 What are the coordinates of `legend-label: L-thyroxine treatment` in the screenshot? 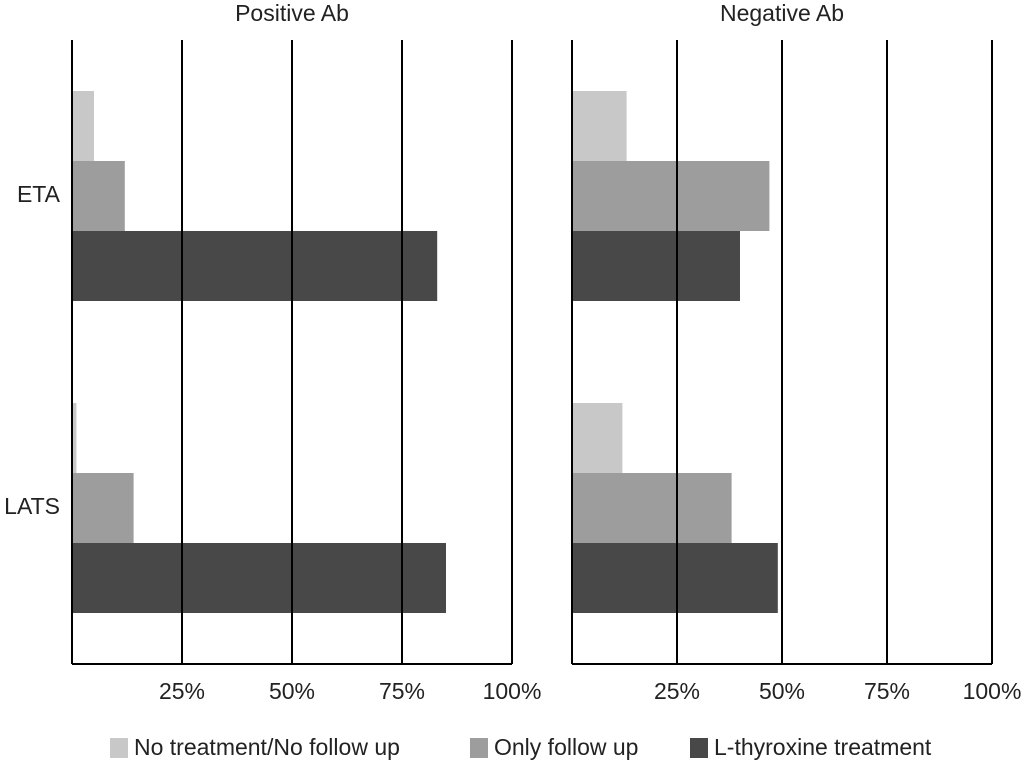 It's located at (823, 747).